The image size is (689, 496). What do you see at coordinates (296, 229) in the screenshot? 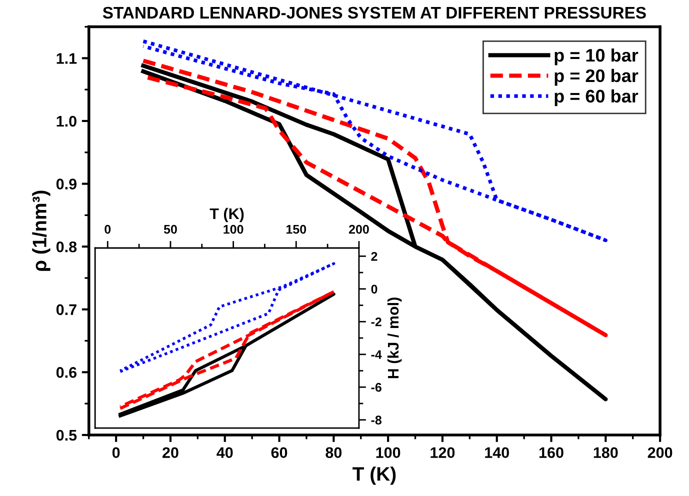
I see `x-tick-label: 150` at bounding box center [296, 229].